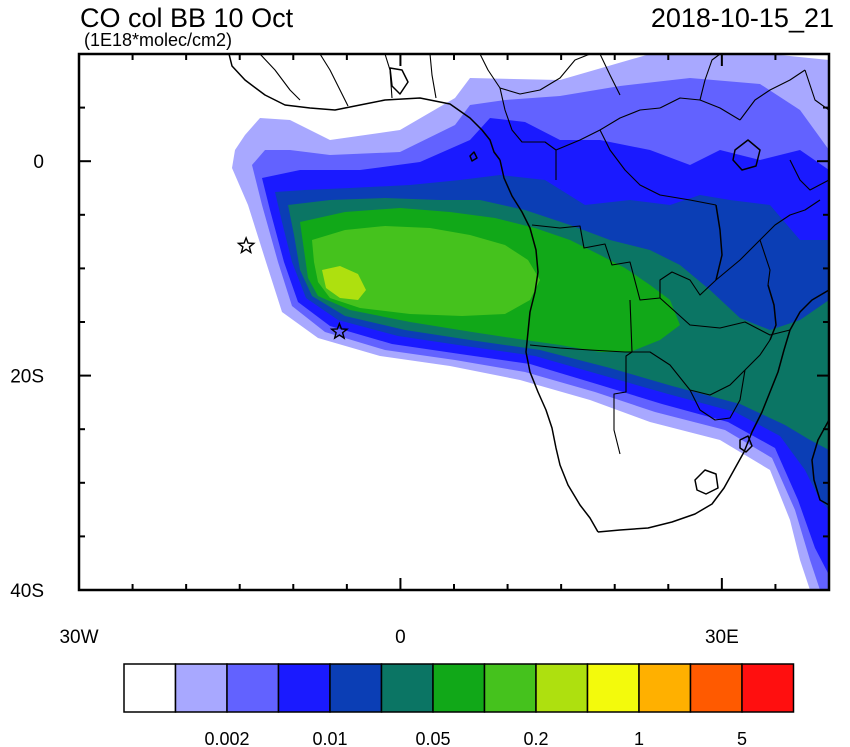  I want to click on colorbar-label: 5, so click(742, 738).